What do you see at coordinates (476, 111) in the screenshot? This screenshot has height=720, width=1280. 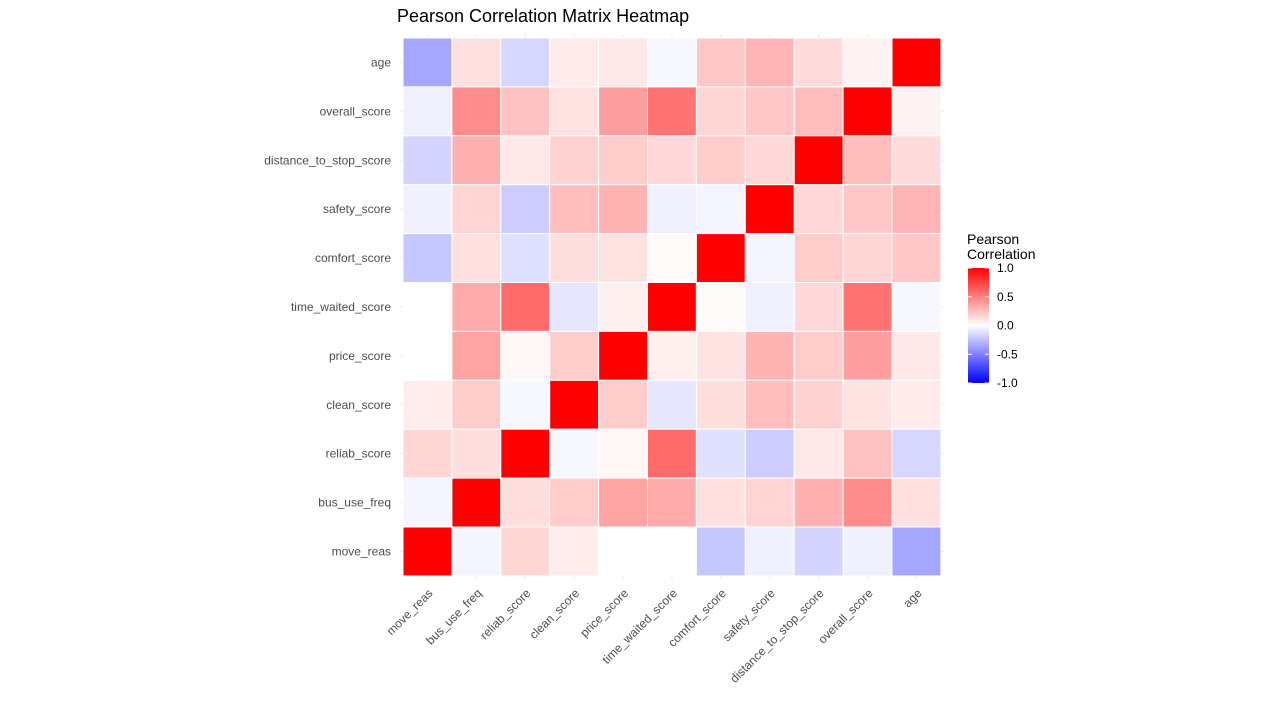 I see `heatmap-cell: overall_score / bus_use_freq: 0.45` at bounding box center [476, 111].